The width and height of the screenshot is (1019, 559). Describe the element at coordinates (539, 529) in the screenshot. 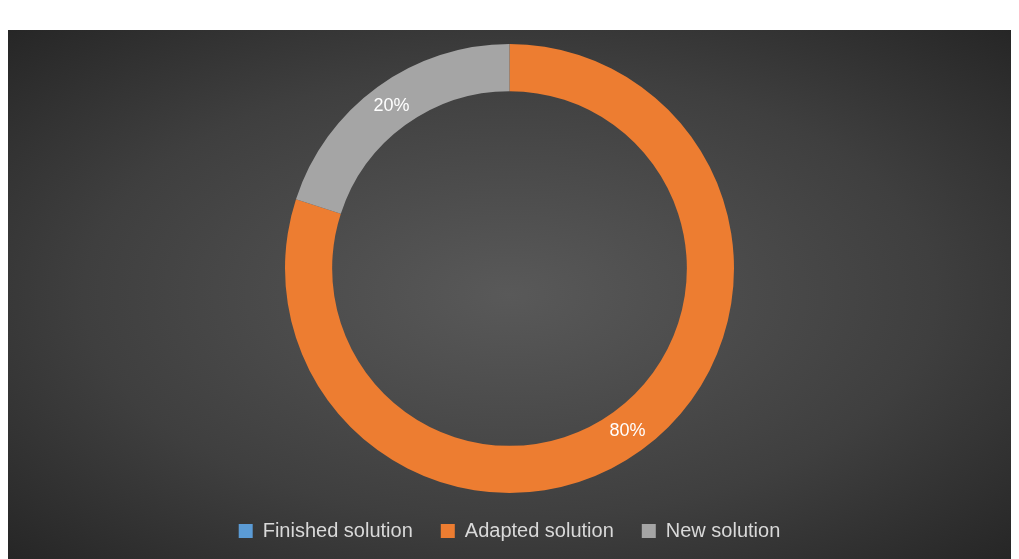

I see `legend-label: Adapted solution` at that location.